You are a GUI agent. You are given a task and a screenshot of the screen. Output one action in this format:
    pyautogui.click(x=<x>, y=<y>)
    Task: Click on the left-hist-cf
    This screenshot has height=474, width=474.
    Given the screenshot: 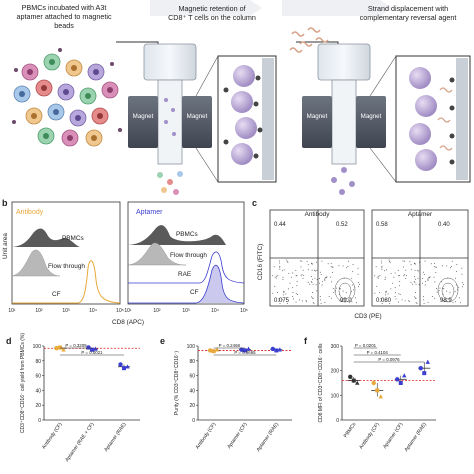 What is the action you would take?
    pyautogui.click(x=66, y=282)
    